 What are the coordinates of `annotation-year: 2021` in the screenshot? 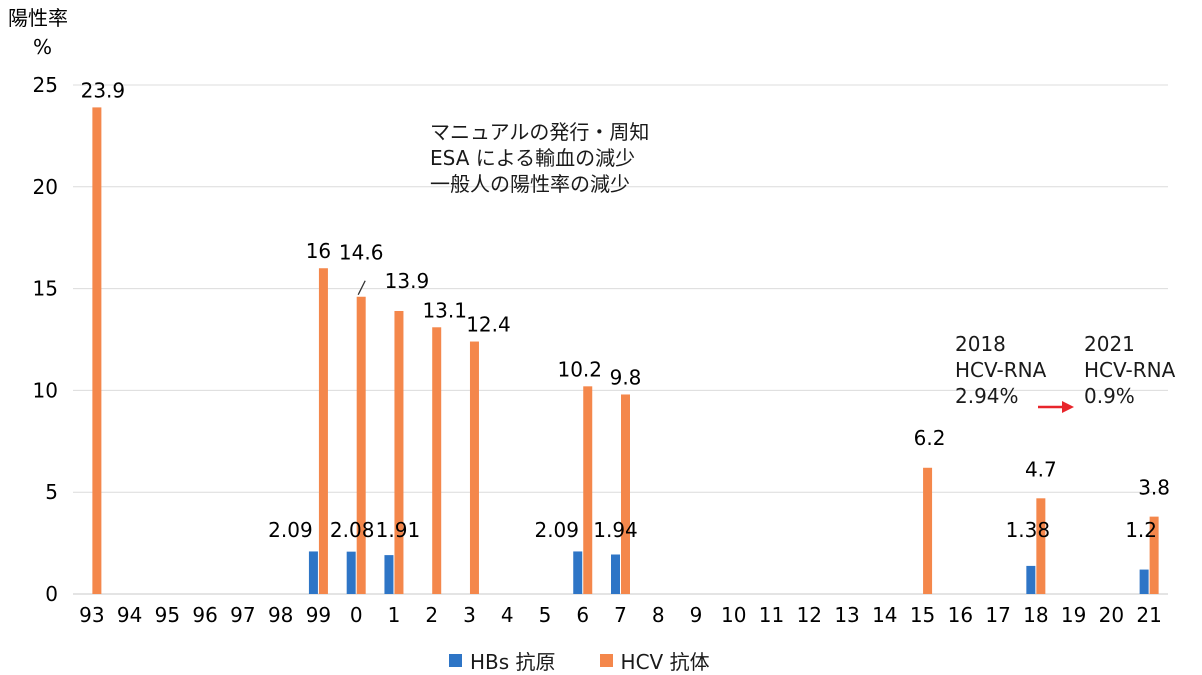 It's located at (1109, 344).